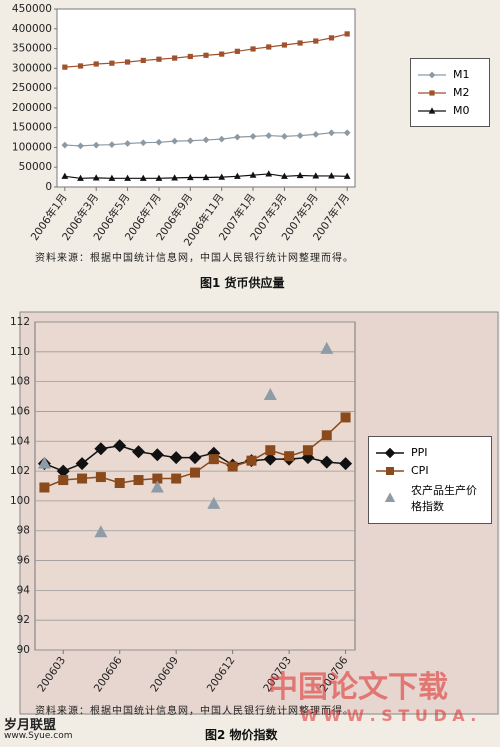  Describe the element at coordinates (23, 531) in the screenshot. I see `y-tick-label: 98` at that location.